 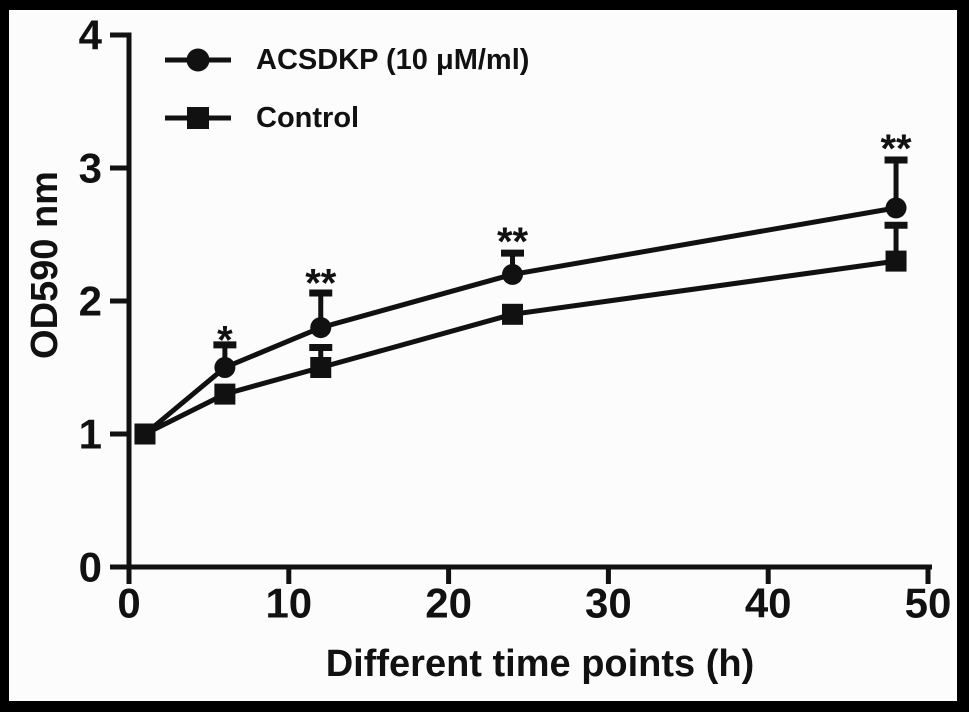 I want to click on x-tick-label: 0, so click(x=128, y=603).